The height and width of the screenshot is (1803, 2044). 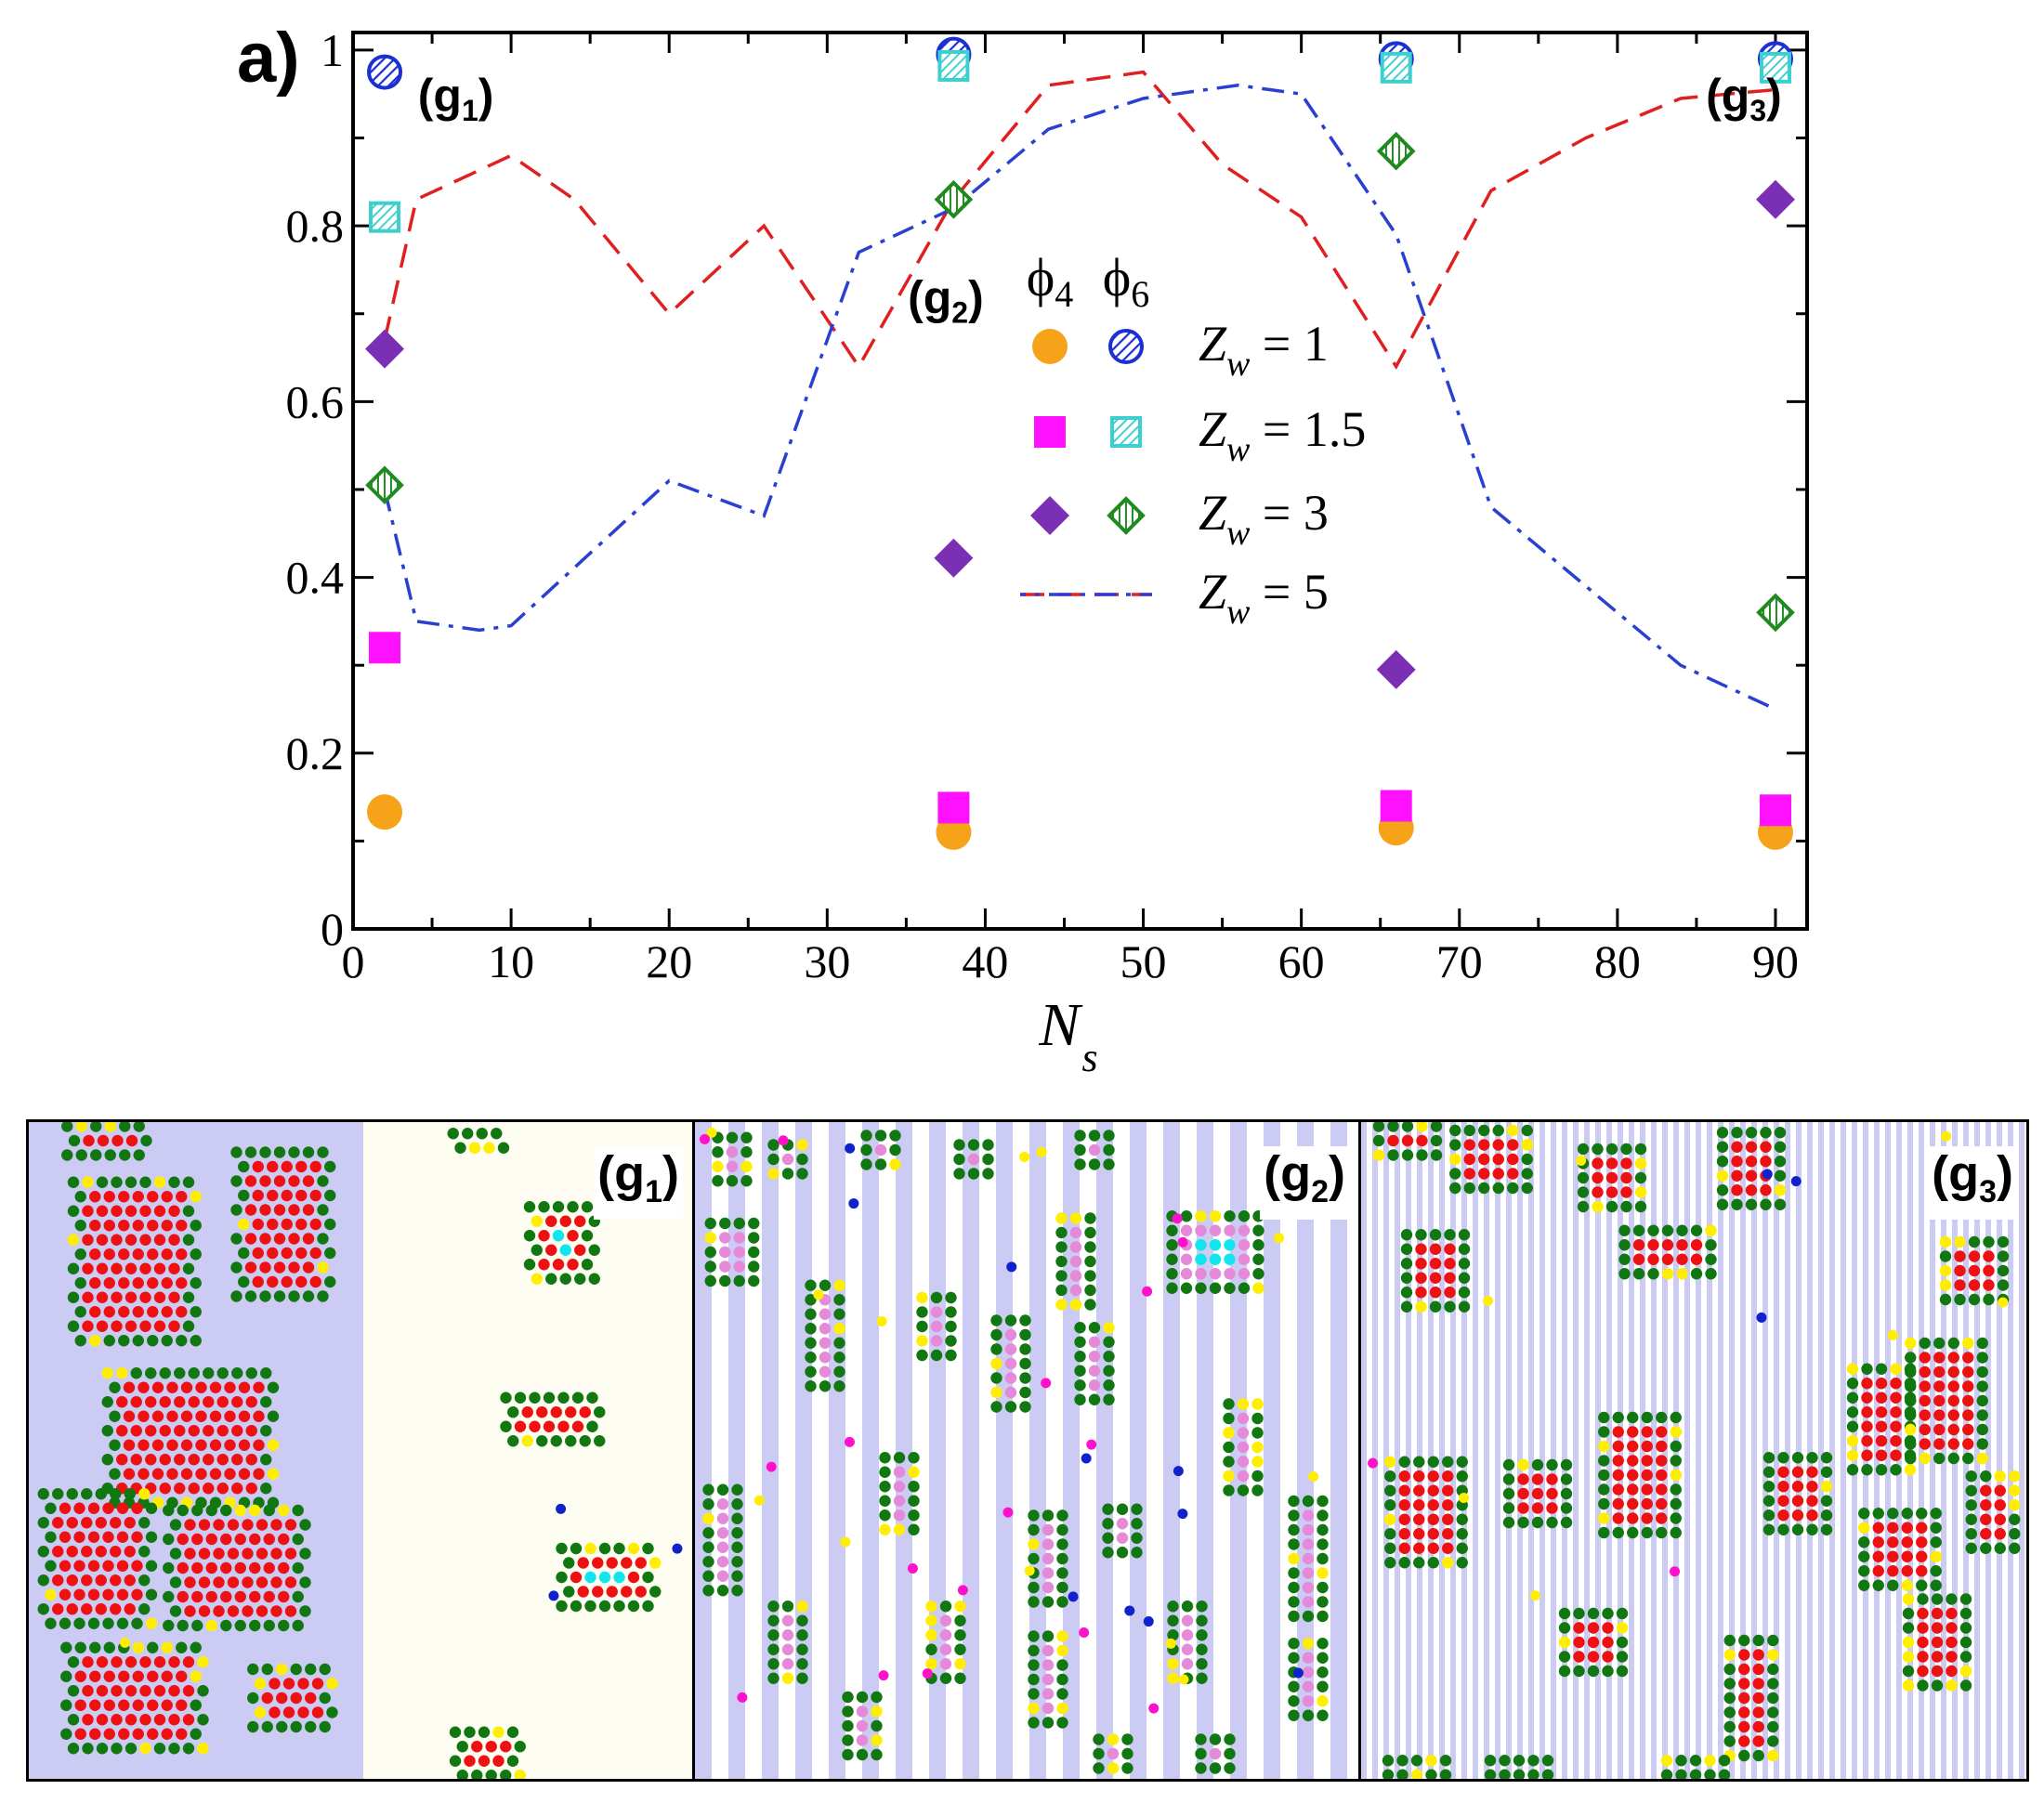 What do you see at coordinates (946, 301) in the screenshot?
I see `chart-annotation-g2: (g2)` at bounding box center [946, 301].